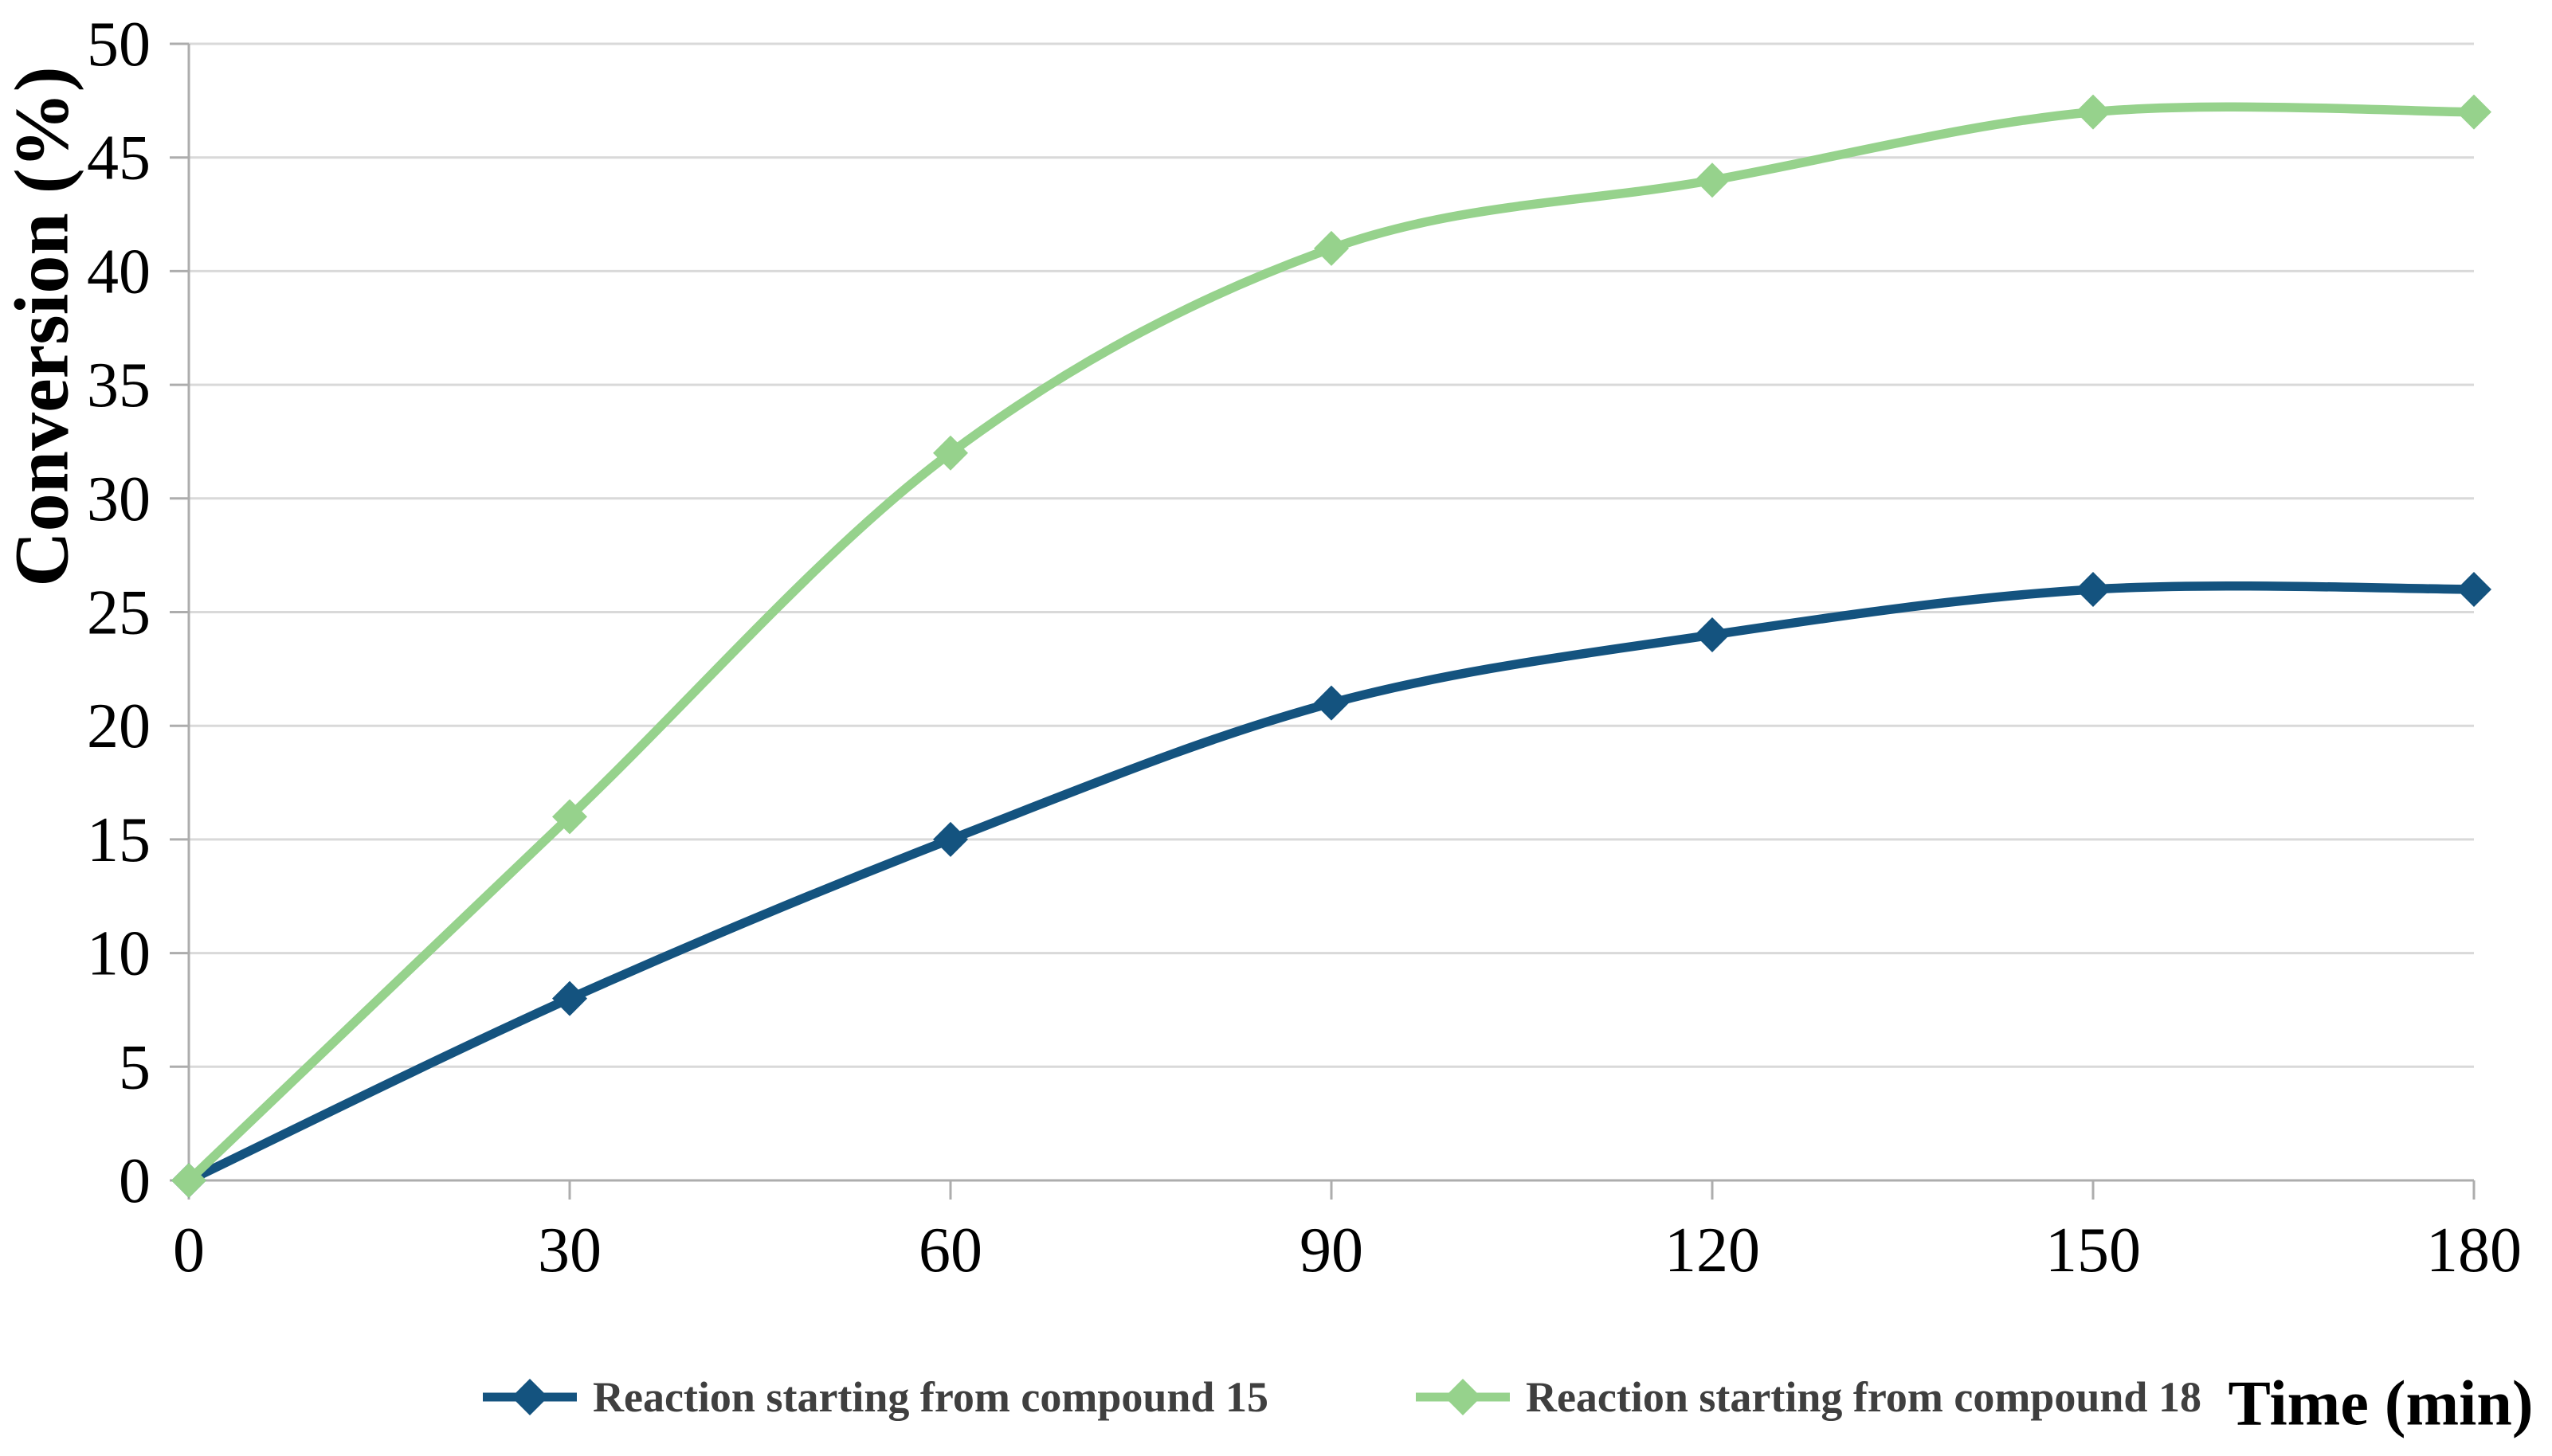  I want to click on y-tick-label: 10, so click(119, 954).